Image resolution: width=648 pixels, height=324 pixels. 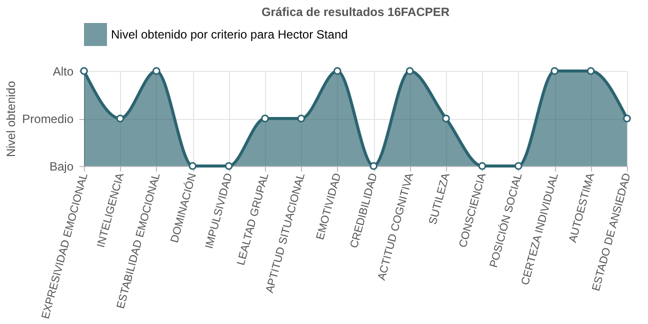 I want to click on y-axis-title: Nivel obtenido, so click(x=11, y=119).